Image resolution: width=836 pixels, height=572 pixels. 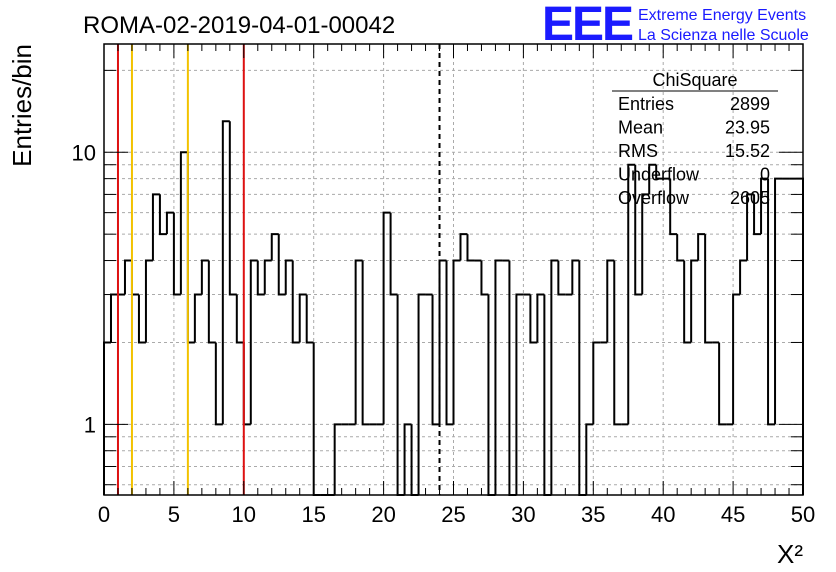 I want to click on y-axis-title: Entries/bin, so click(x=22, y=105).